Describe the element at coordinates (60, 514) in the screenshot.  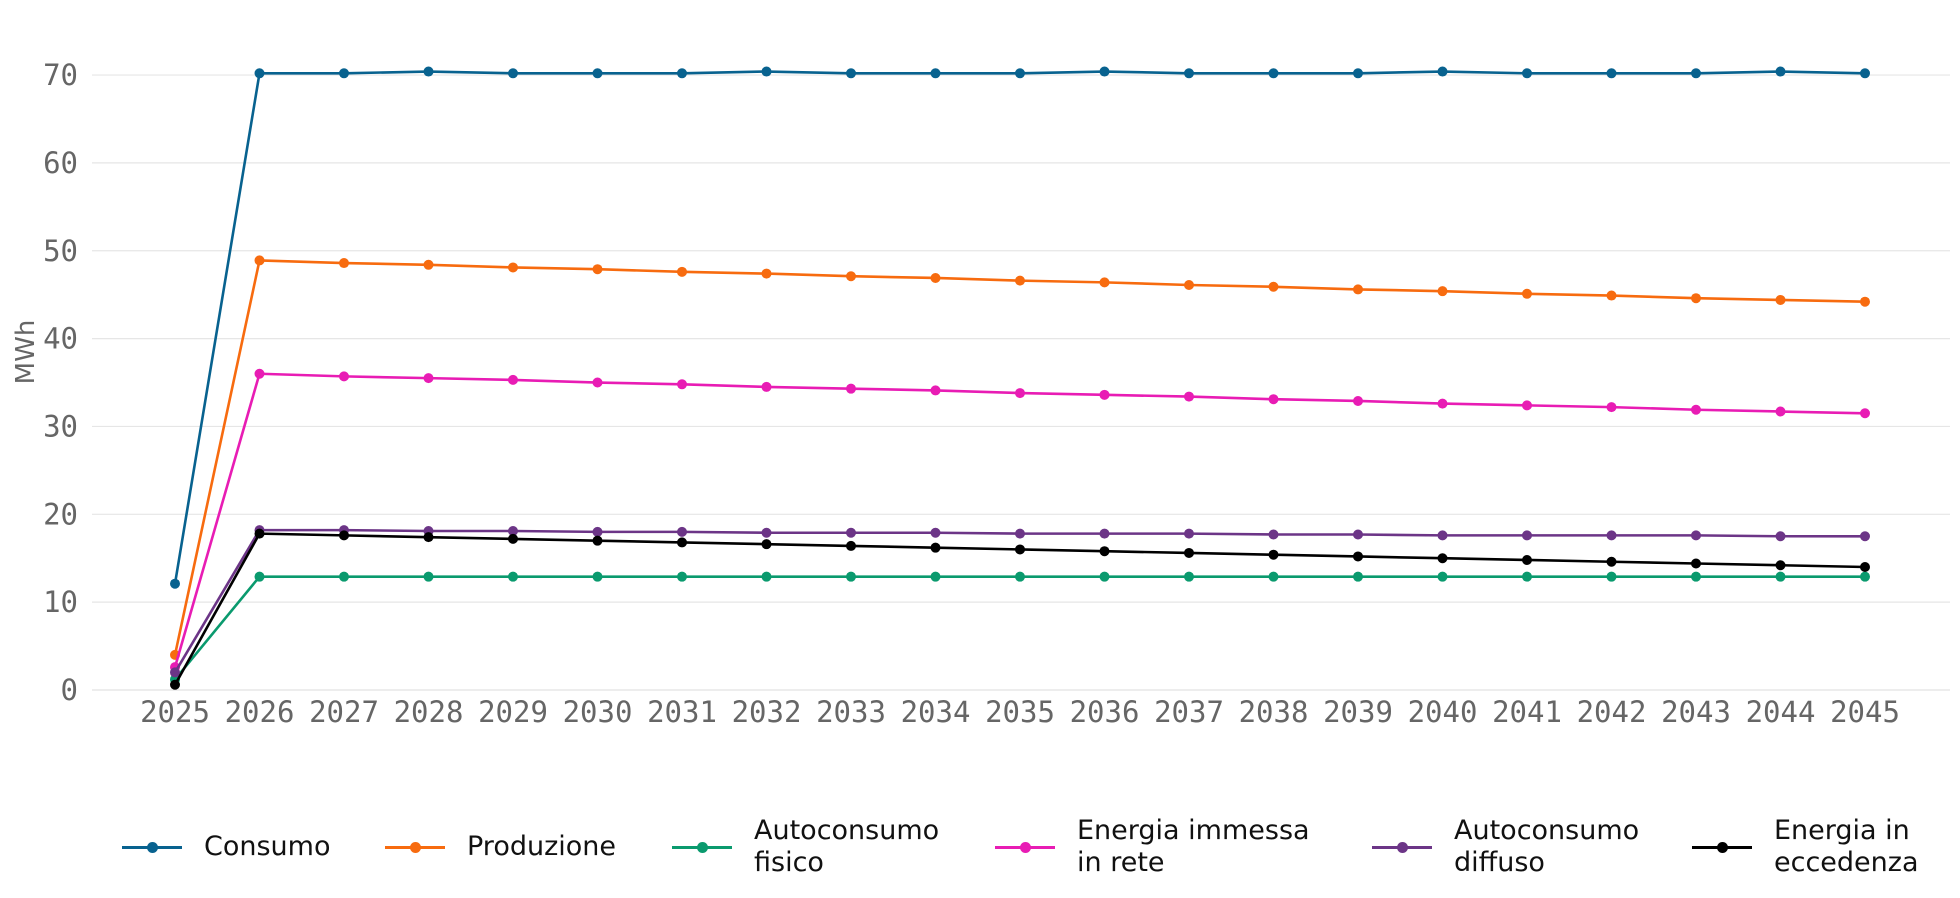
I see `y-tick-label: 20` at that location.